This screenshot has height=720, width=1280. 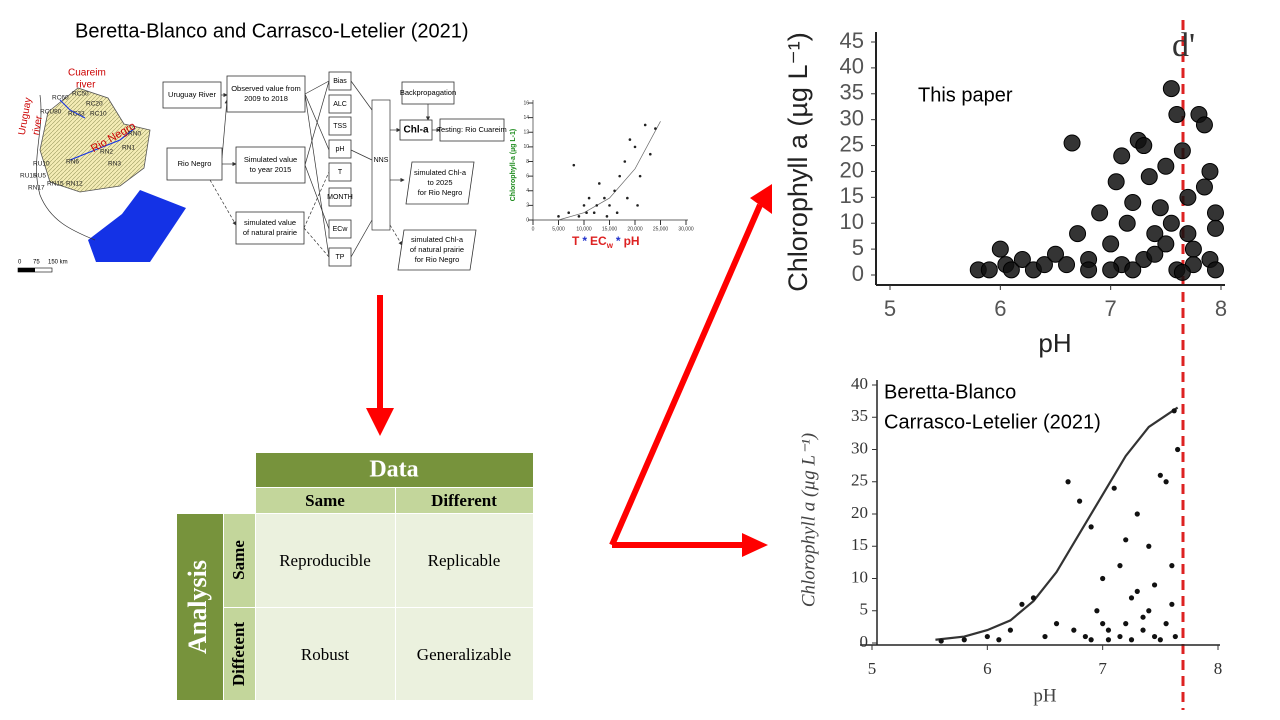 What do you see at coordinates (137, 226) in the screenshot?
I see `sea` at bounding box center [137, 226].